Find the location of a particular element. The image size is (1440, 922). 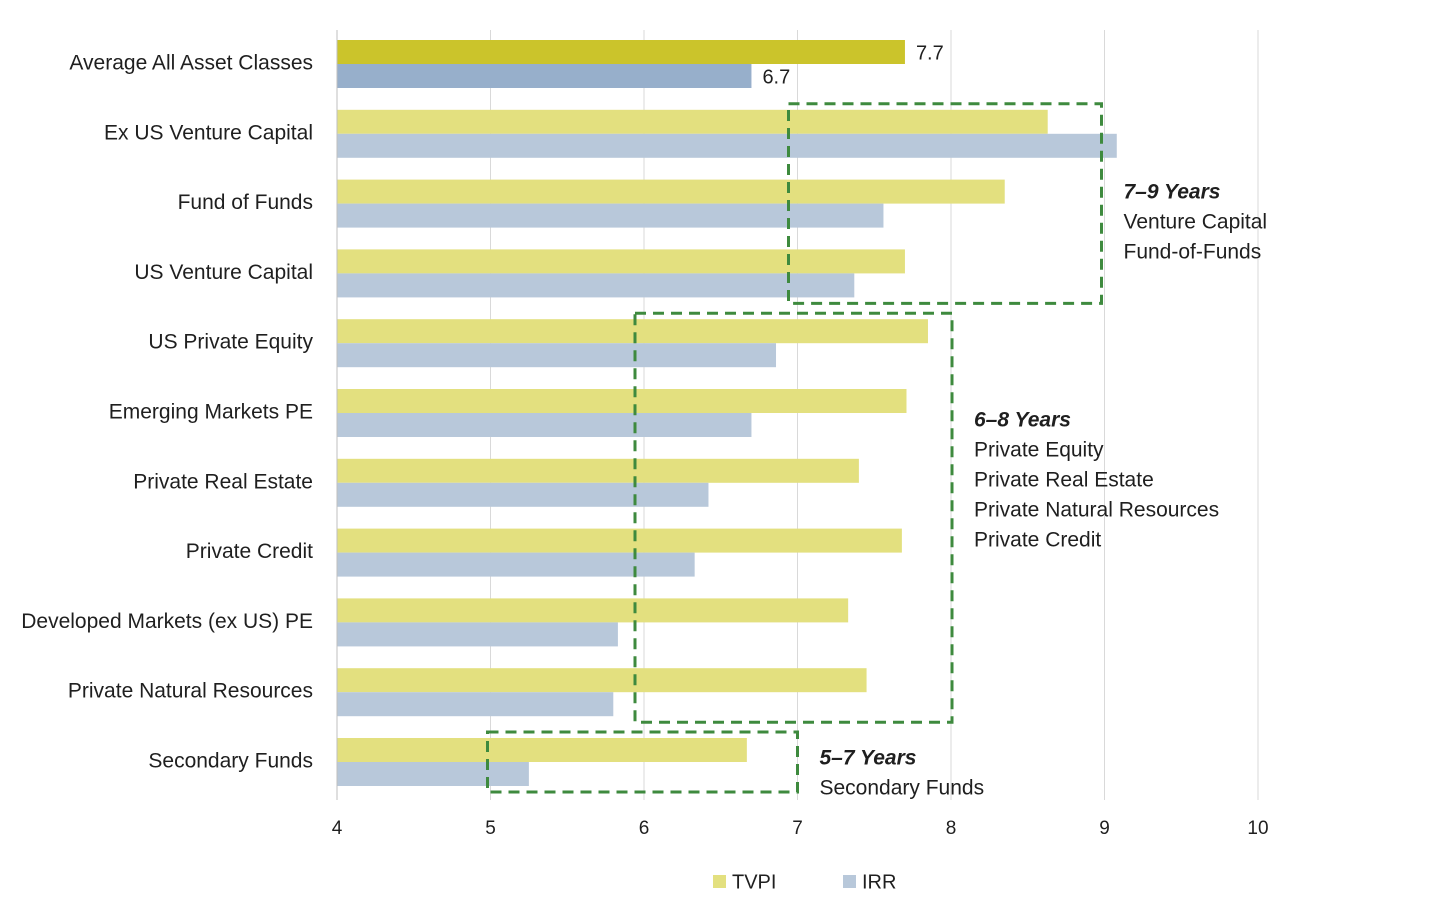

category-label: Secondary Funds is located at coordinates (230, 761).